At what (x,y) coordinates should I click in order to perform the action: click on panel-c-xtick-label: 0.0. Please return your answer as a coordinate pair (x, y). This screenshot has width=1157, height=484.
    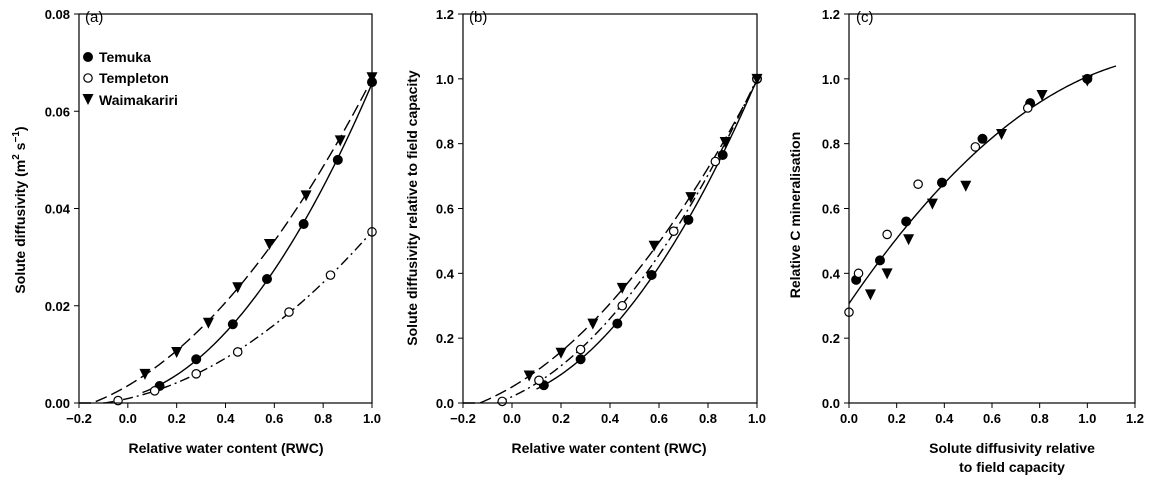
    Looking at the image, I should click on (849, 418).